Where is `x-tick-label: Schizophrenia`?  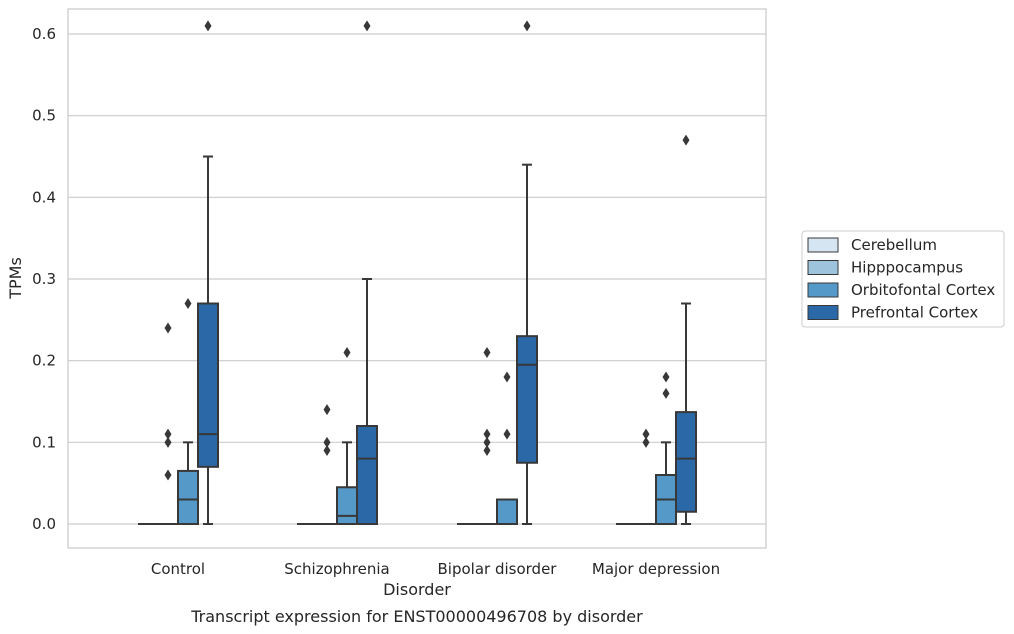 x-tick-label: Schizophrenia is located at coordinates (336, 569).